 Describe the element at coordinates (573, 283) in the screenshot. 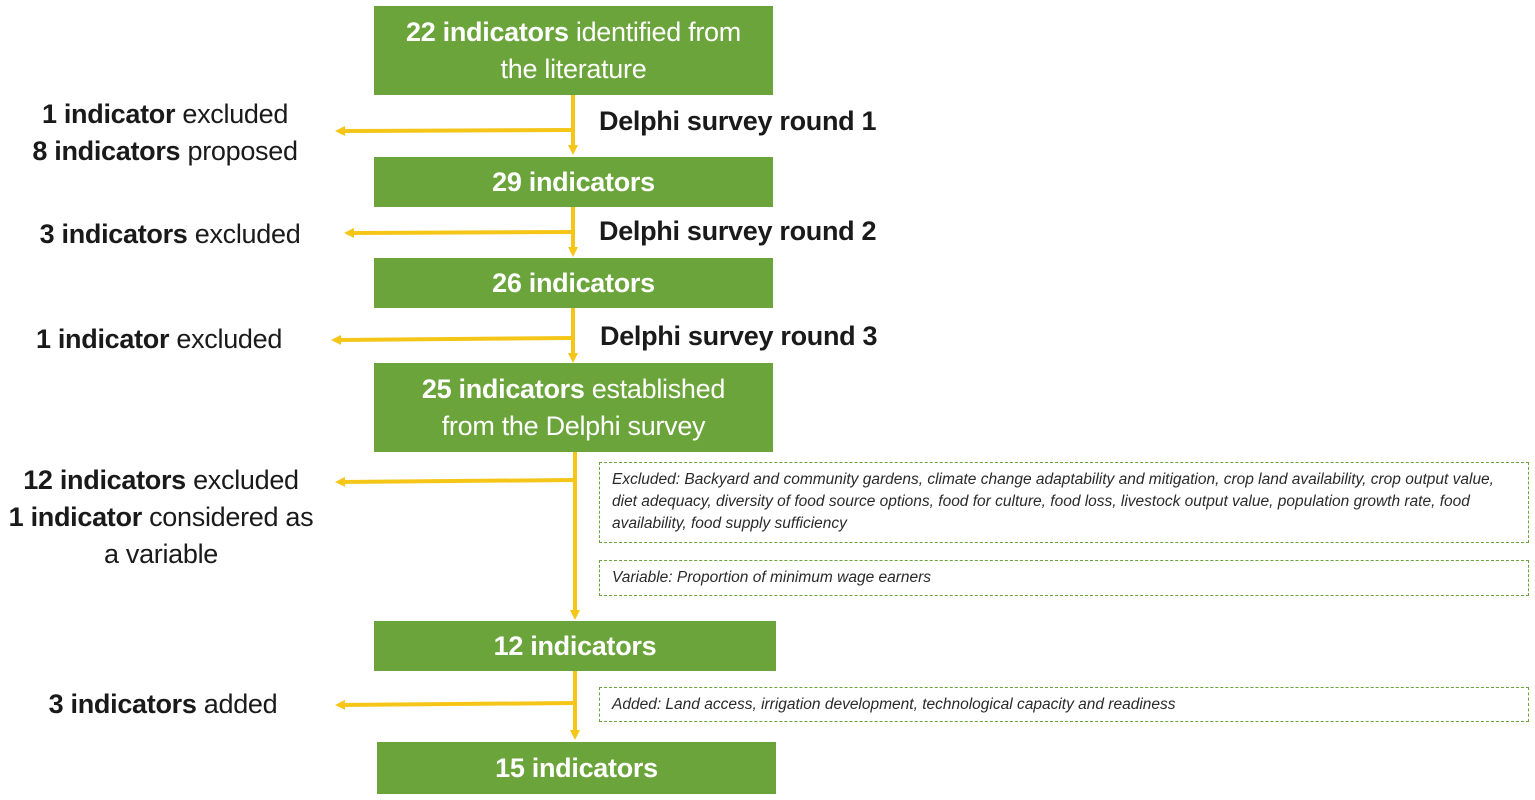

I see `step-box-3: 26 indicators` at that location.